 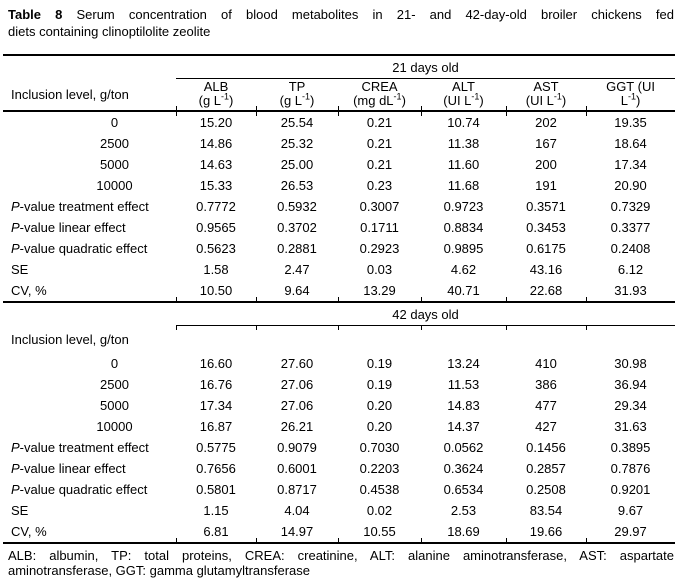 I want to click on value-cell: 477, so click(x=546, y=405).